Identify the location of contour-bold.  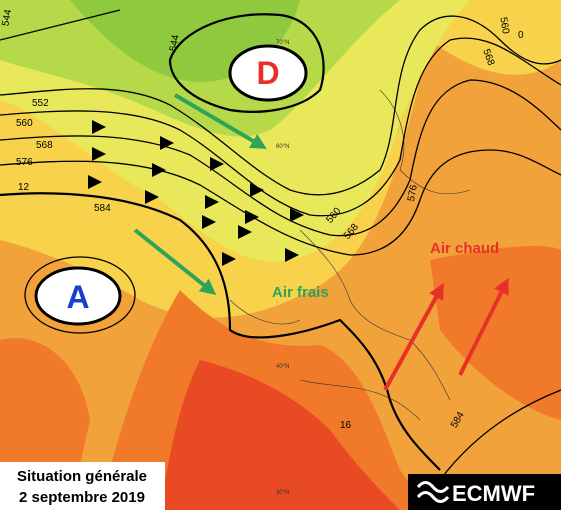
(246, 63).